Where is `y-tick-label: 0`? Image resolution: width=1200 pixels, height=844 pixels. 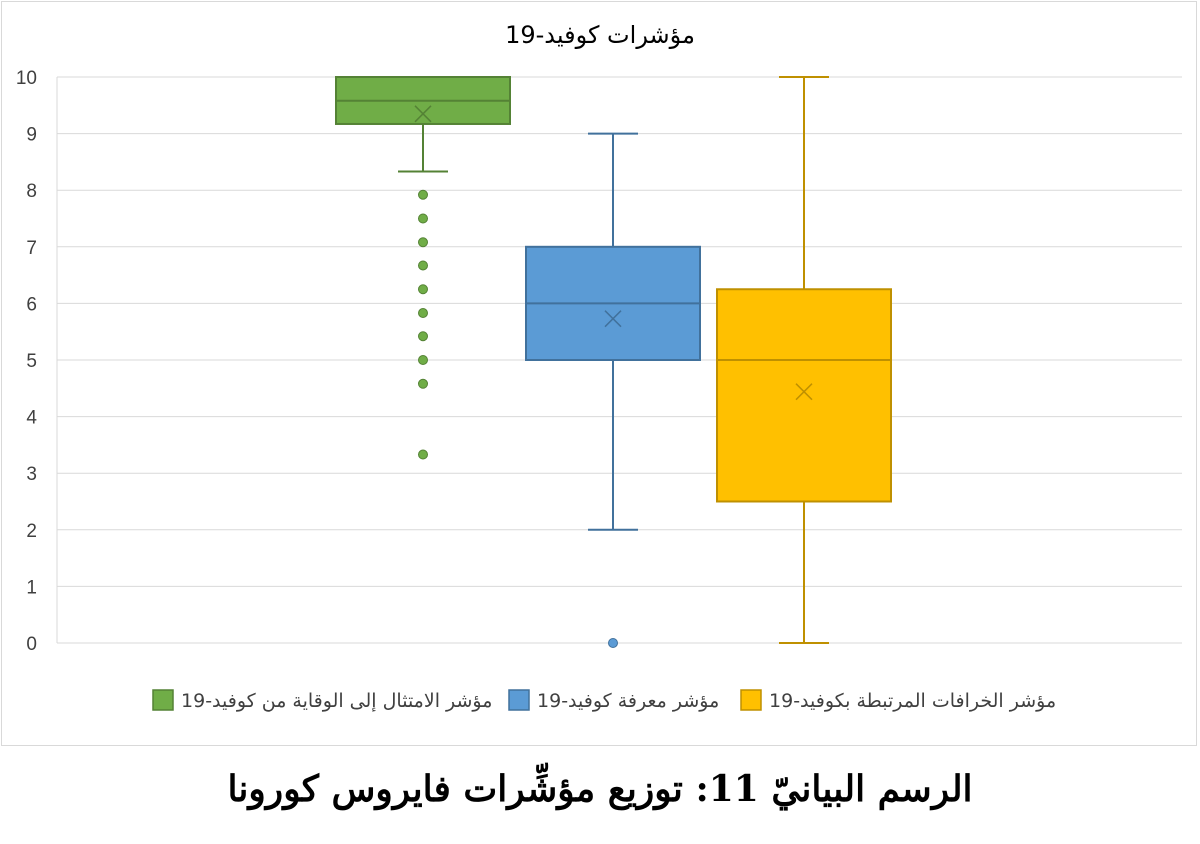 y-tick-label: 0 is located at coordinates (31, 644).